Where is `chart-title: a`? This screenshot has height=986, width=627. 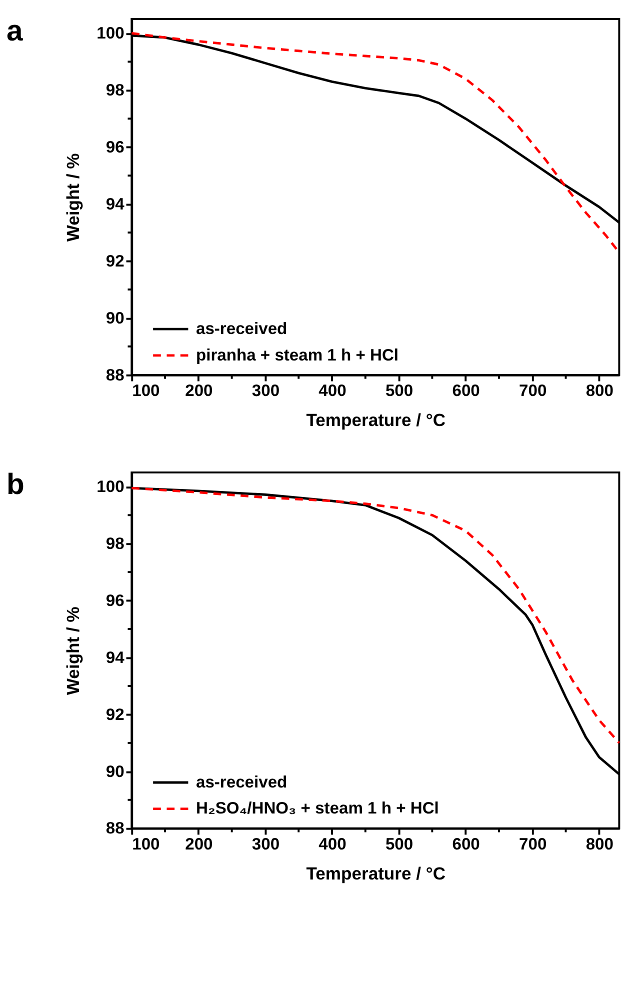
chart-title: a is located at coordinates (15, 31).